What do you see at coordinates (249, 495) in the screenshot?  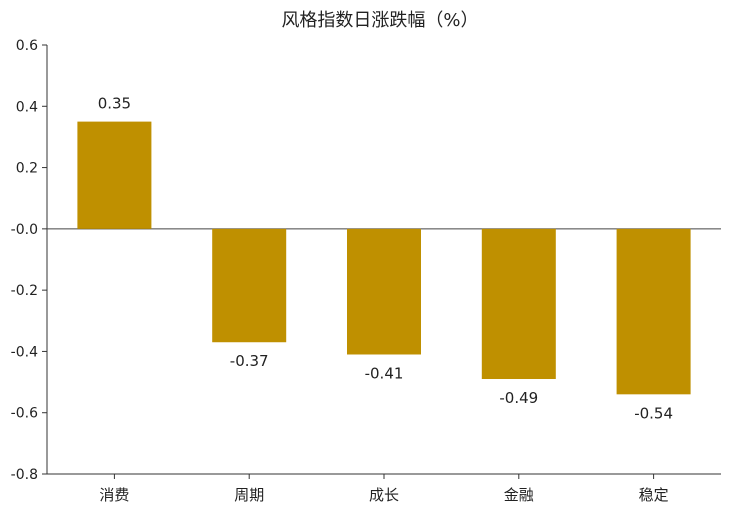 I see `category-label: 周期` at bounding box center [249, 495].